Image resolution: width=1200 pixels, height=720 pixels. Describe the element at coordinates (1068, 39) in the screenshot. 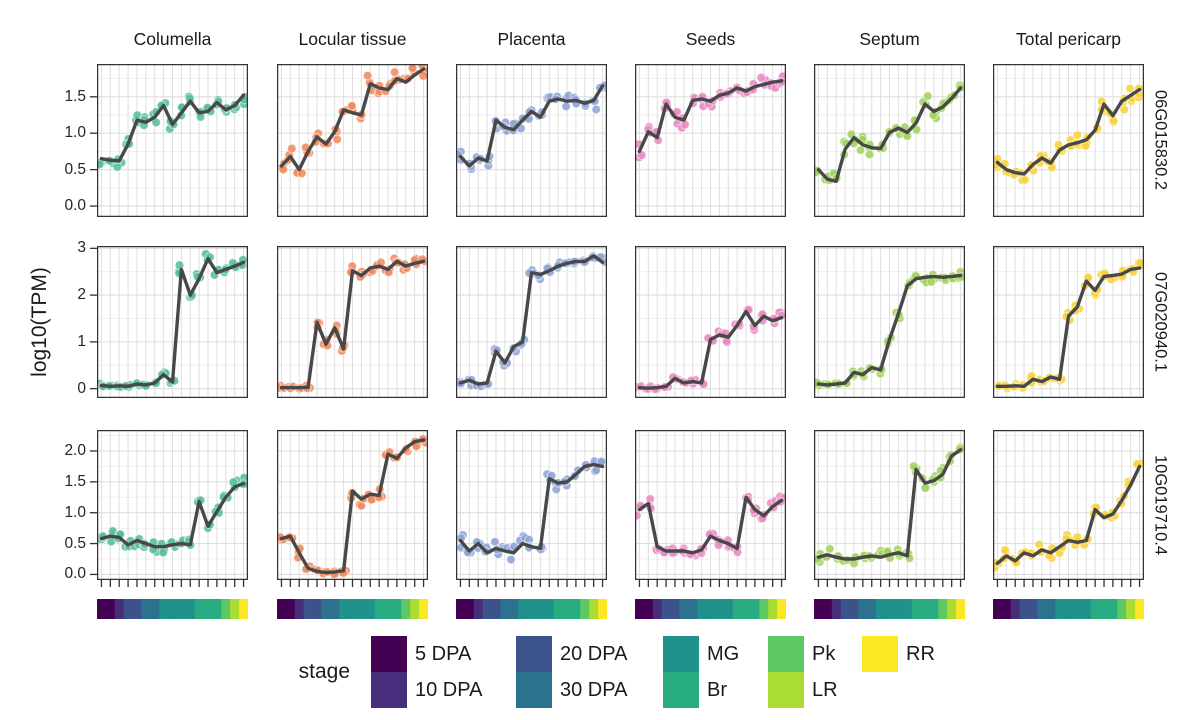

I see `facet-column-title: Total pericarp` at that location.